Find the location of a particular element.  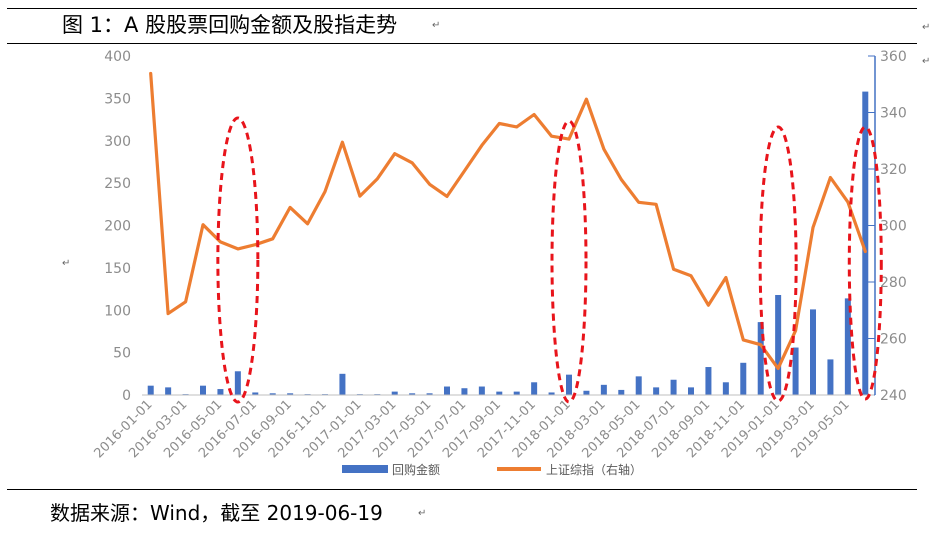

title-rule is located at coordinates (462, 43).